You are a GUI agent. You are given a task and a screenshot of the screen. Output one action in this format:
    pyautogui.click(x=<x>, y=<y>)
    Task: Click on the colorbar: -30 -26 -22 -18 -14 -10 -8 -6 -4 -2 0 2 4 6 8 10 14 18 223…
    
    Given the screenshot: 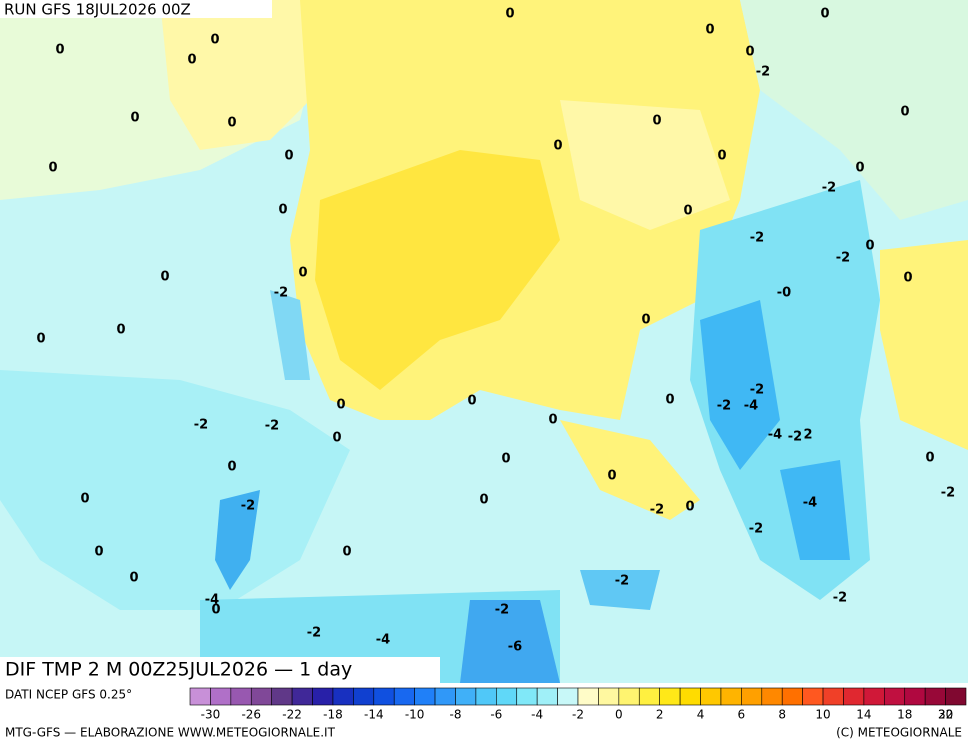 What is the action you would take?
    pyautogui.click(x=578, y=704)
    